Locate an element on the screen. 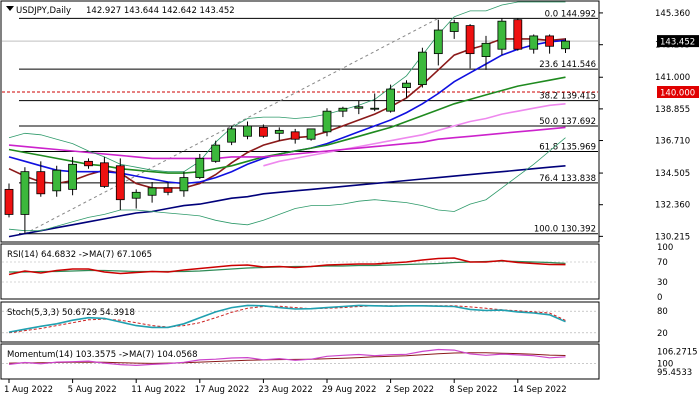  stoch-axis-label: 20 is located at coordinates (662, 334).